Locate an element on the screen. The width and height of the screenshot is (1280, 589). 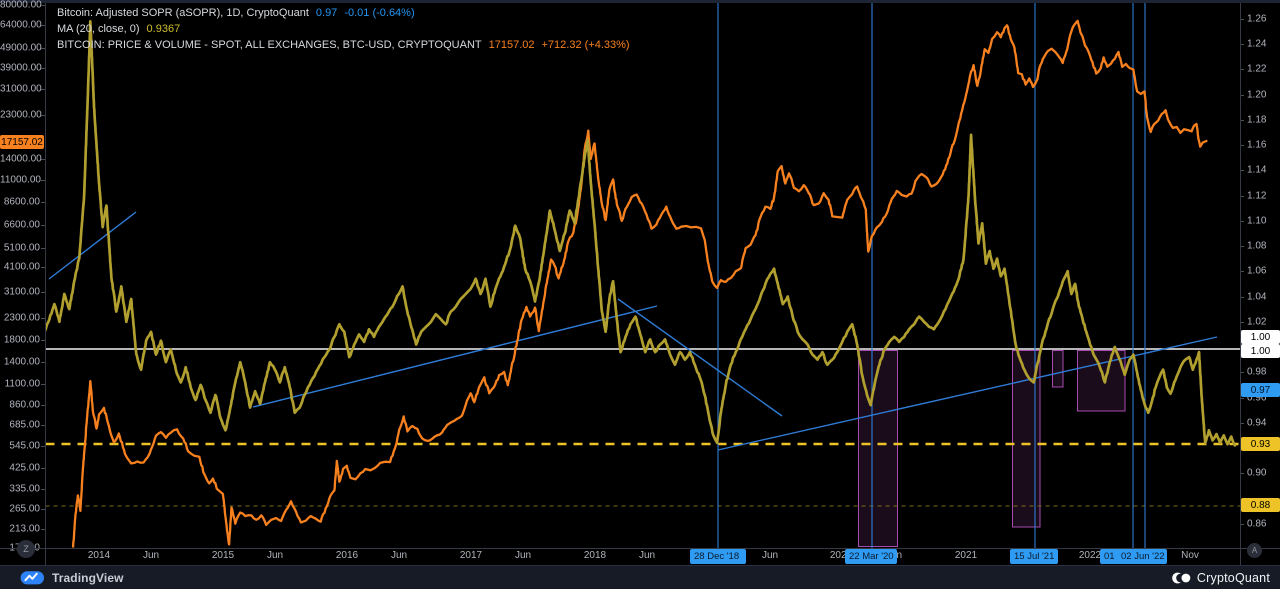
sopr-tick-label: 0.96 is located at coordinates (1257, 397).